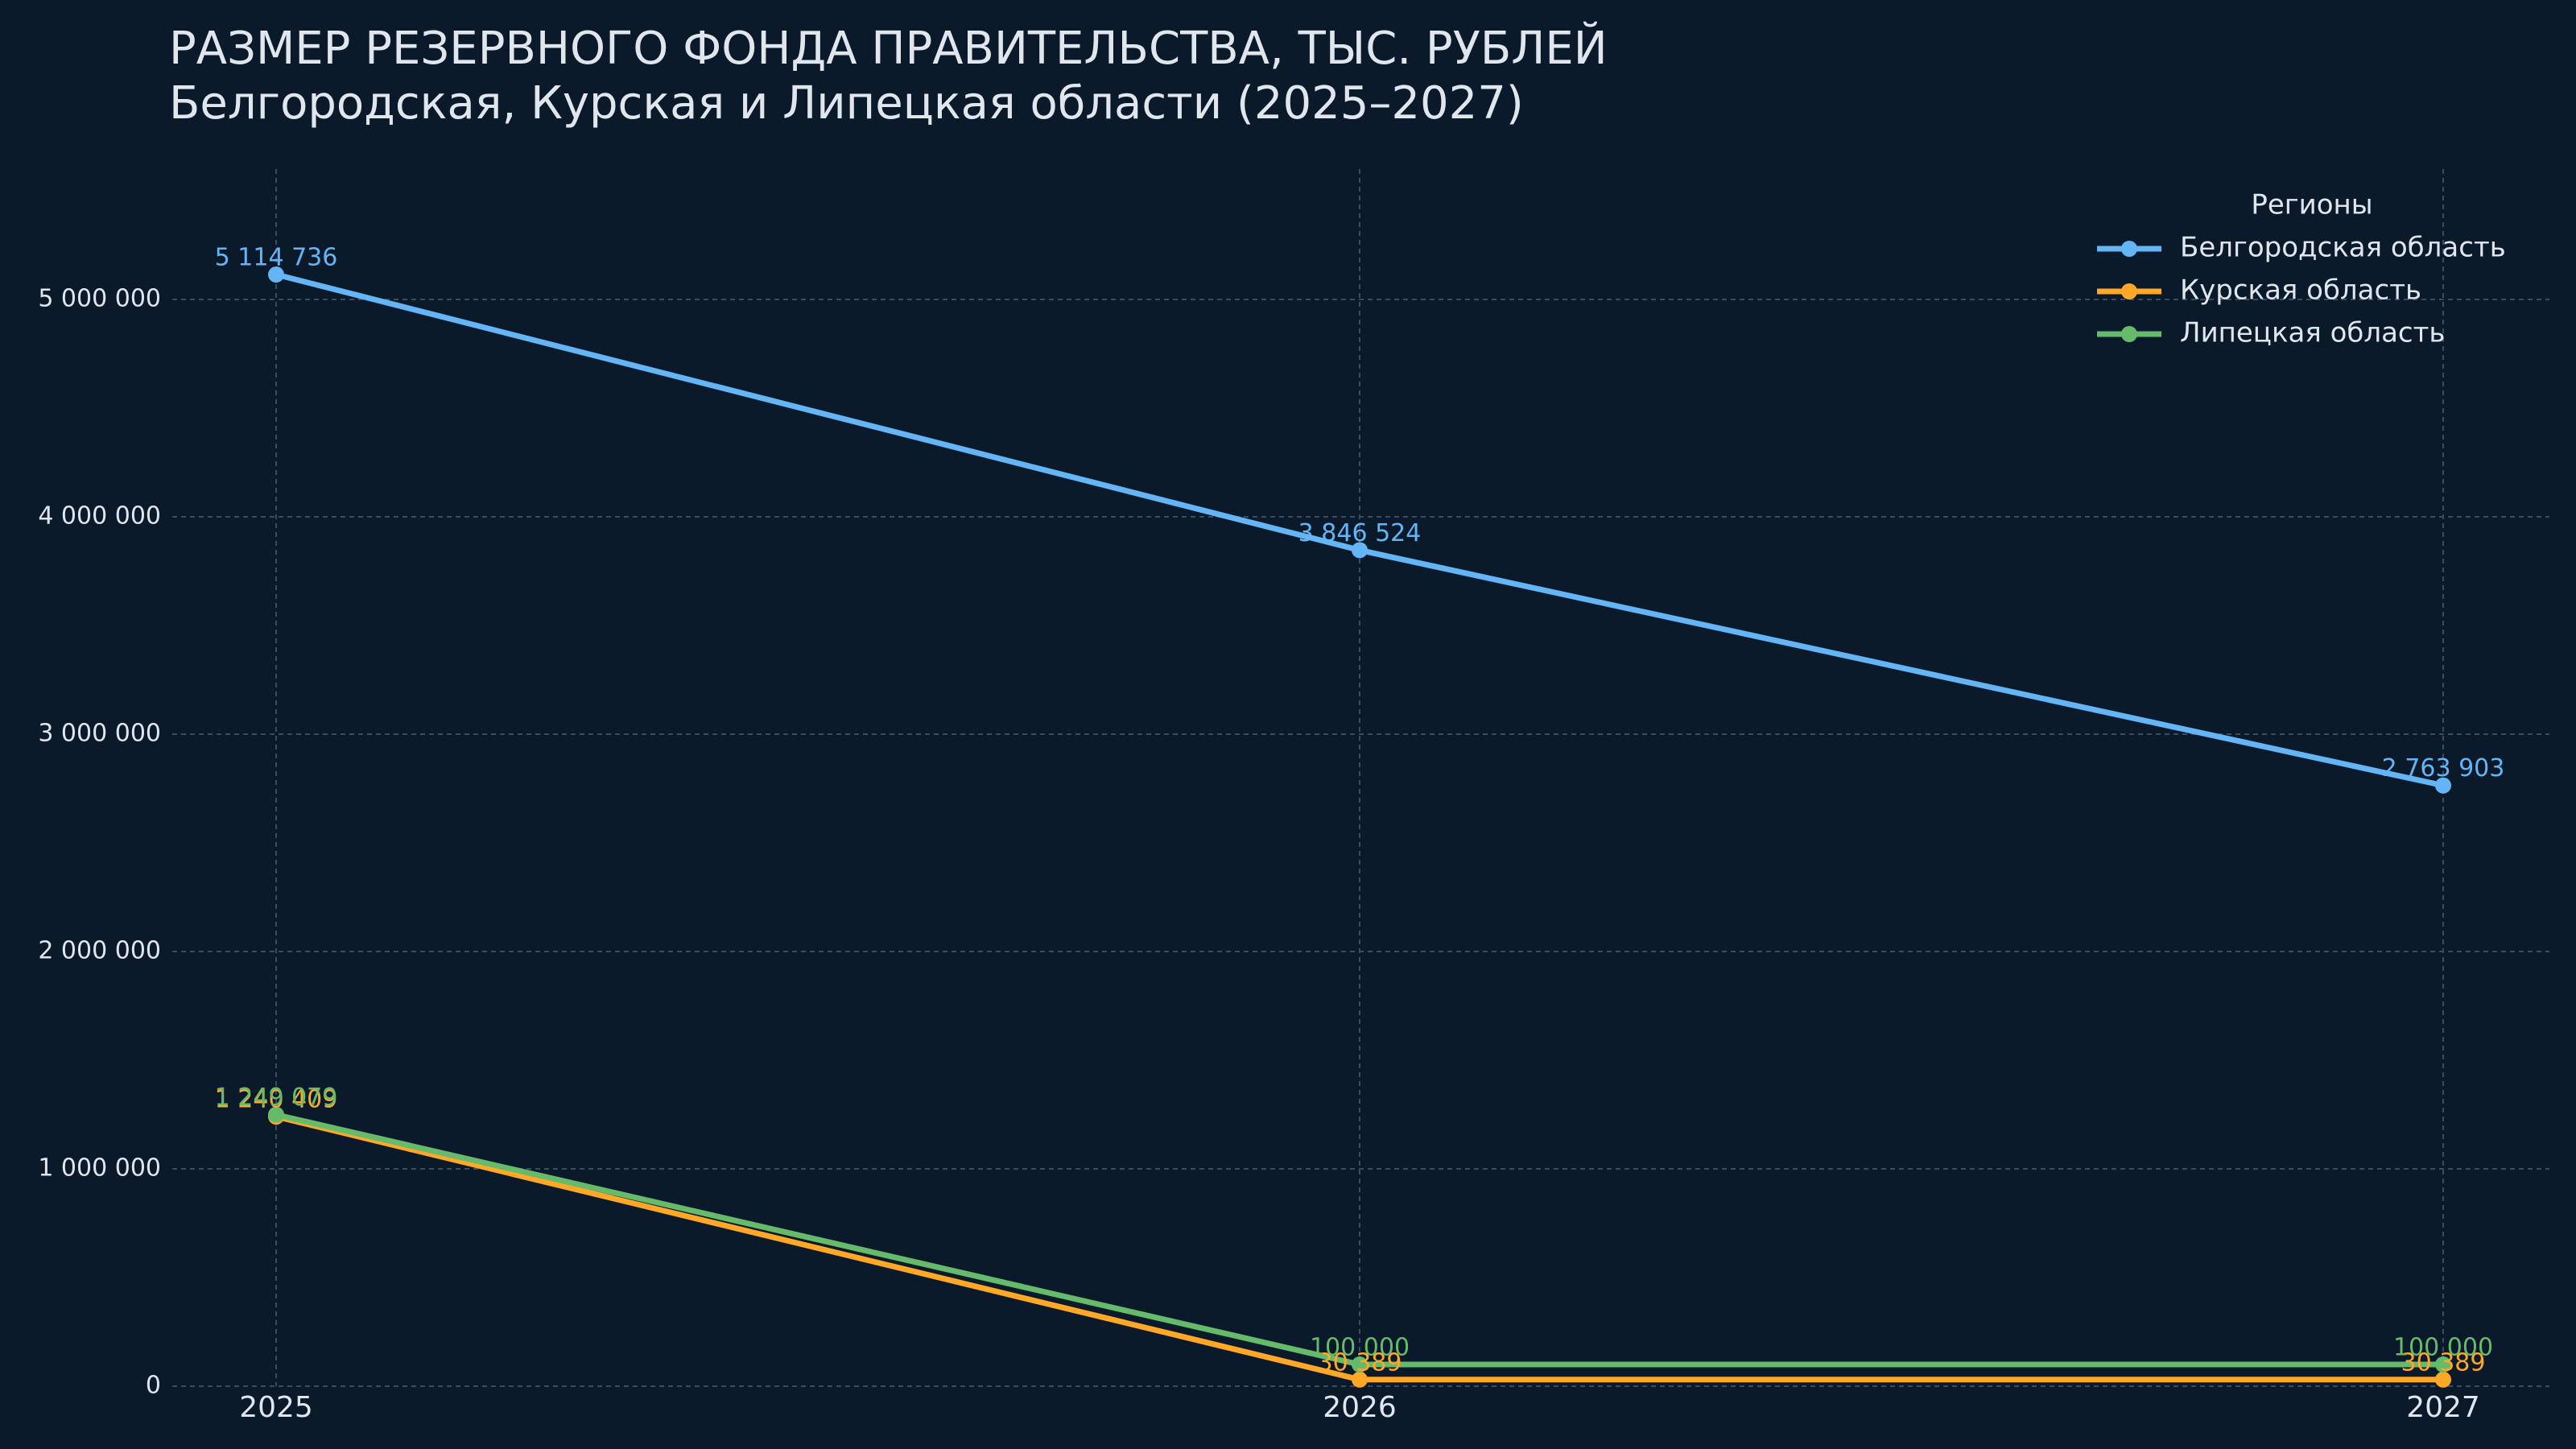 Image resolution: width=2576 pixels, height=1449 pixels. I want to click on y-tick-label: 2 000 000, so click(99, 951).